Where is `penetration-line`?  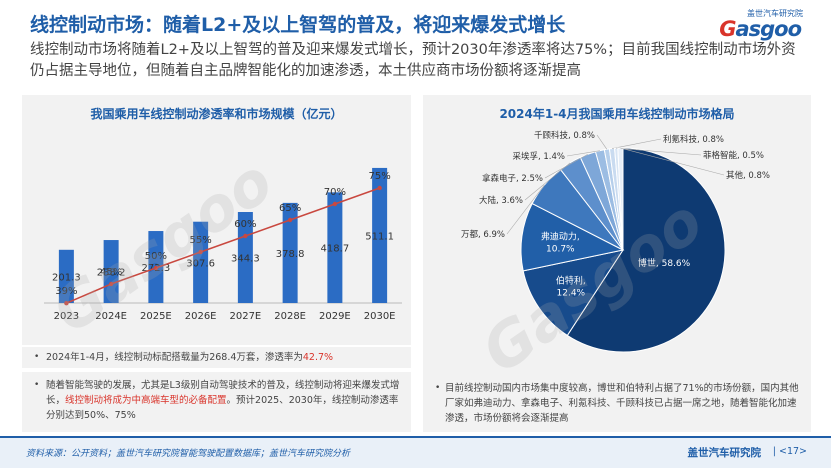 penetration-line is located at coordinates (223, 245).